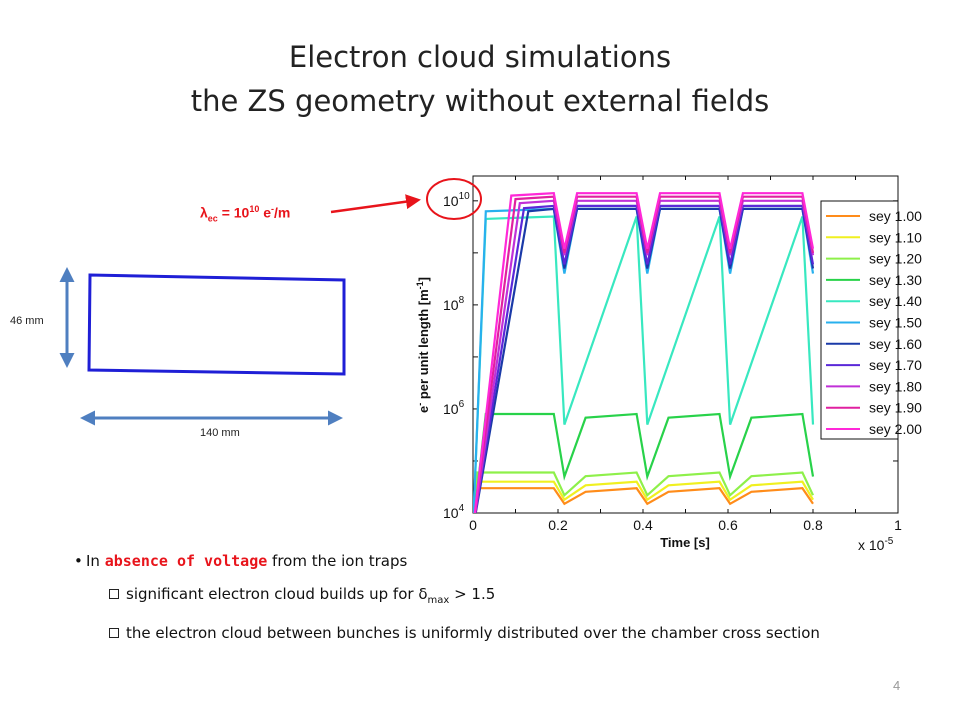  Describe the element at coordinates (220, 433) in the screenshot. I see `width-dimension-label: 140 mm` at that location.